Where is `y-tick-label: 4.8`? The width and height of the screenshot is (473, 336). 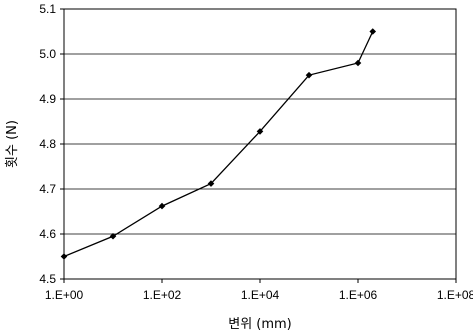
y-tick-label: 4.8 is located at coordinates (47, 144).